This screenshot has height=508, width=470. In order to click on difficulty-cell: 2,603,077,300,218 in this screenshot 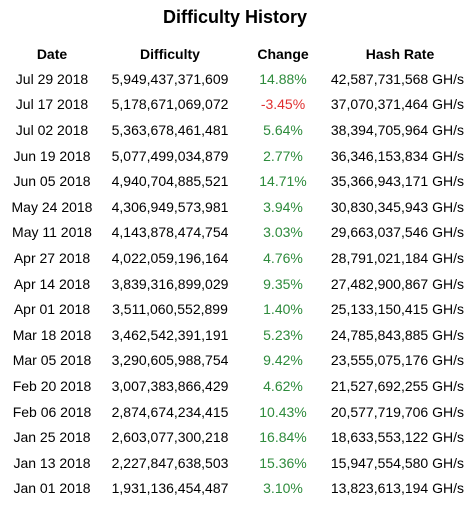, I will do `click(170, 437)`.